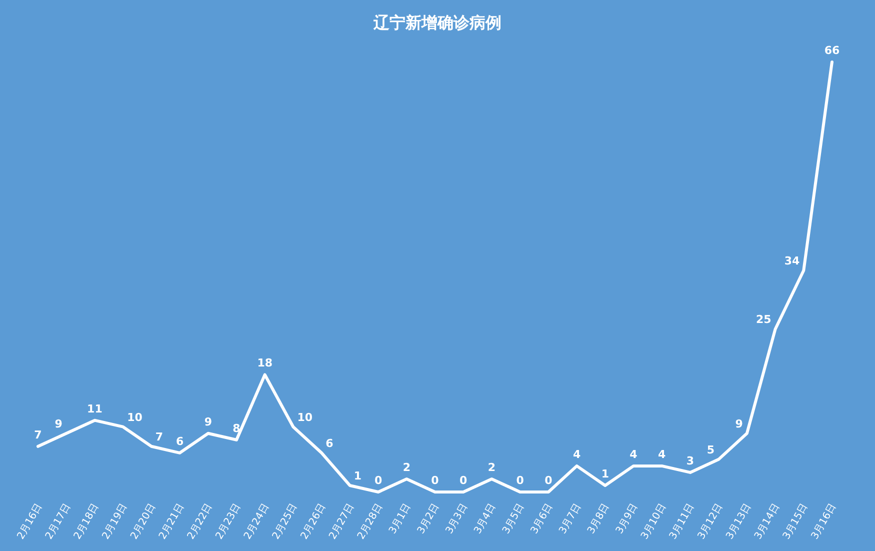  Describe the element at coordinates (58, 522) in the screenshot. I see `x-tick-label: 2月17日` at that location.